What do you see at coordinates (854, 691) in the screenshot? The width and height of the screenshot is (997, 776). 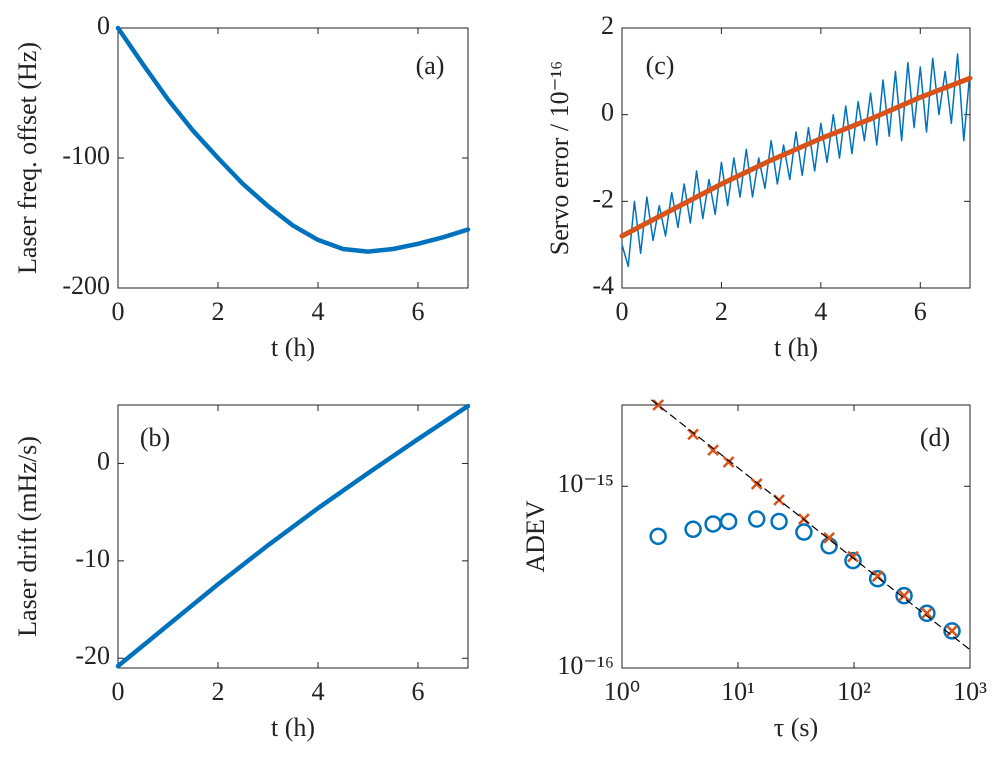 I see `x-tick-label: 10²` at bounding box center [854, 691].